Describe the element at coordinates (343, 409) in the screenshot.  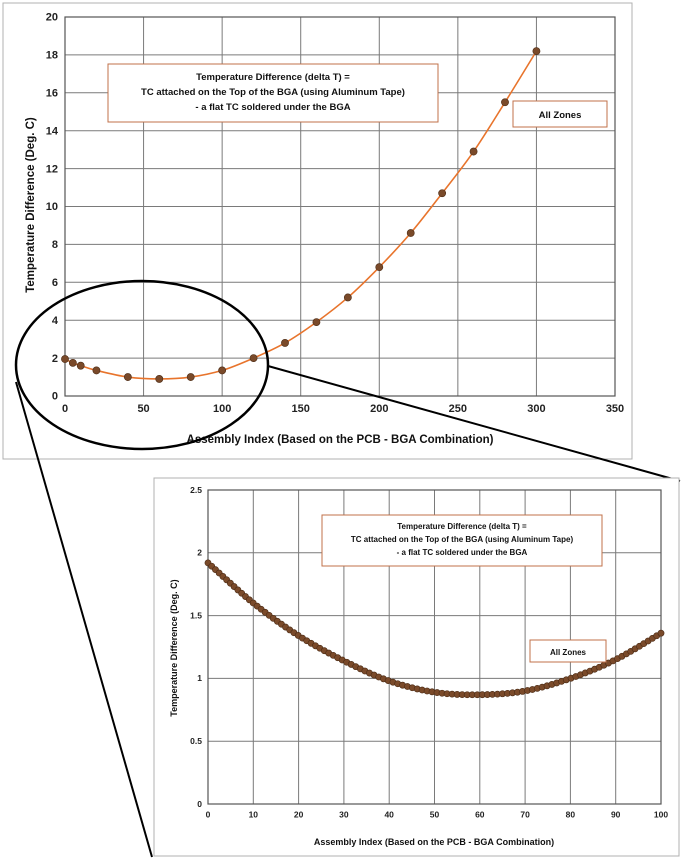
I see `main-chart-x-ticks: 0 50 100 150 200 250 300 350` at that location.